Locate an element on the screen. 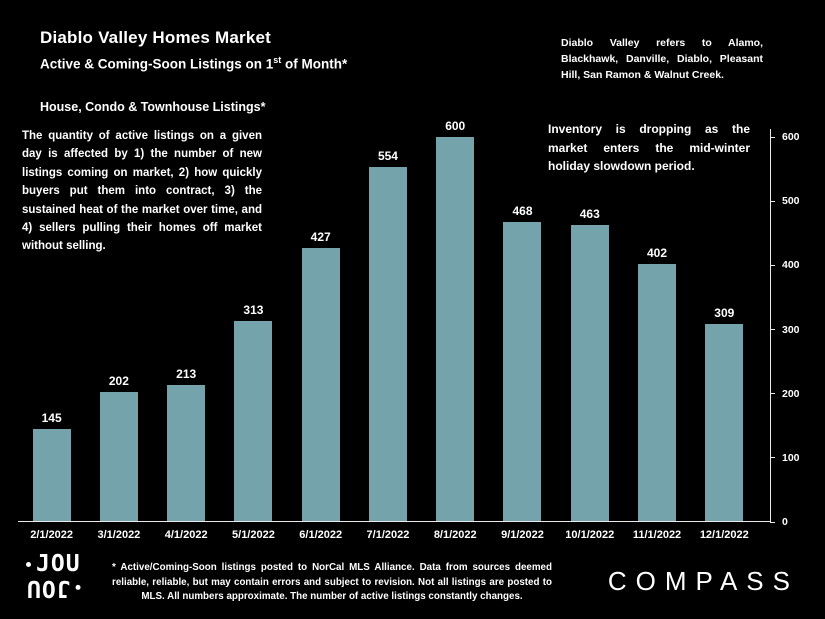 This screenshot has width=825, height=619. bar-column: 554 is located at coordinates (387, 335).